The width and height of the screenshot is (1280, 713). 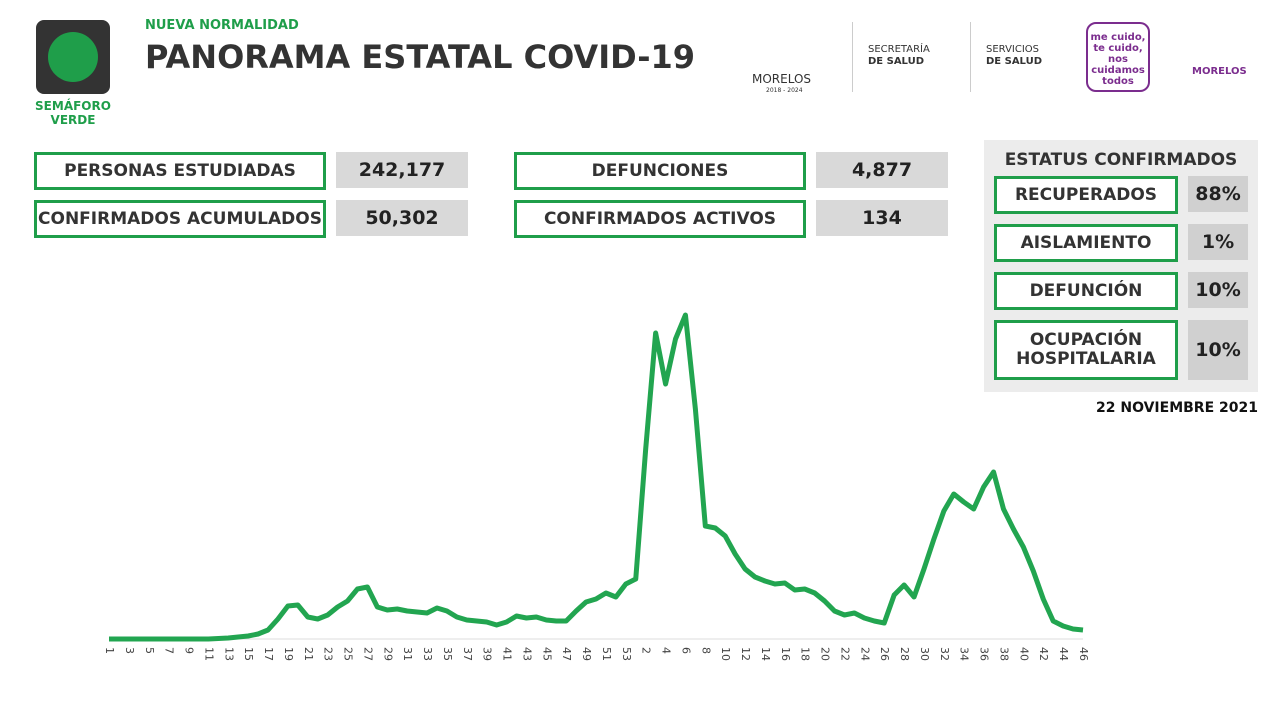 What do you see at coordinates (646, 650) in the screenshot?
I see `x-tick-label: 2` at bounding box center [646, 650].